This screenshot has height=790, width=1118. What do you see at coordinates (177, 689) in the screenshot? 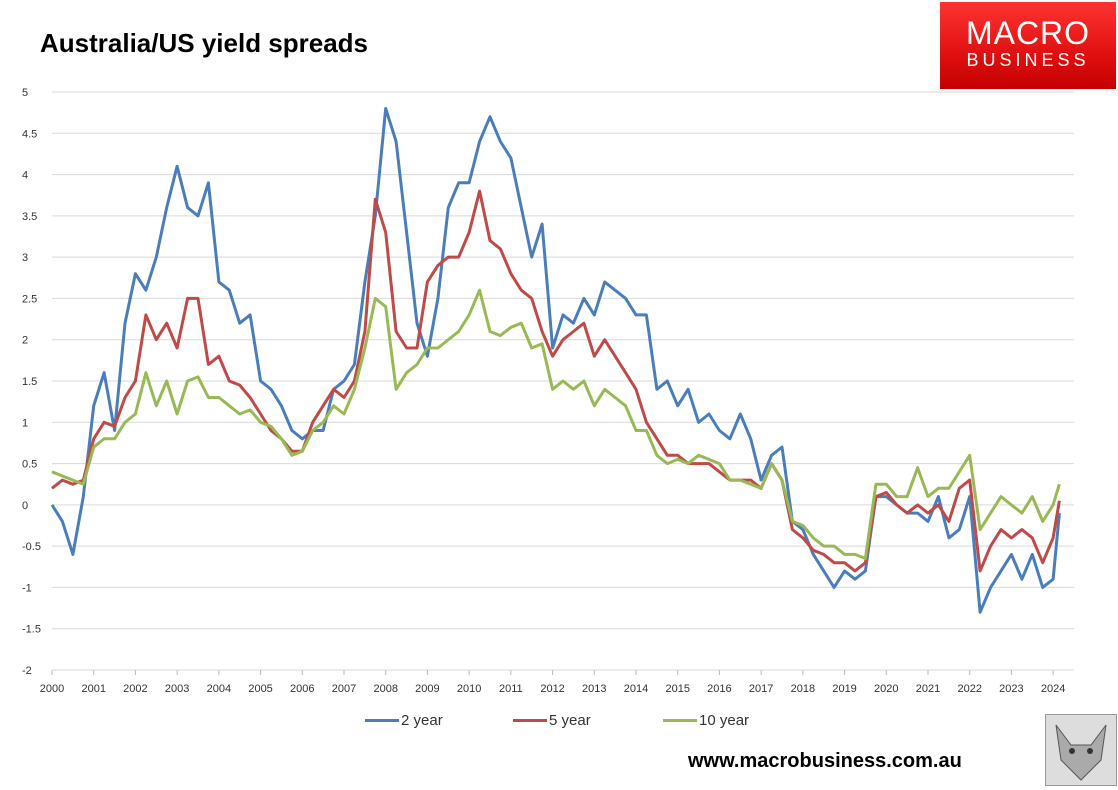
I see `x-tick-label: 2003` at bounding box center [177, 689].